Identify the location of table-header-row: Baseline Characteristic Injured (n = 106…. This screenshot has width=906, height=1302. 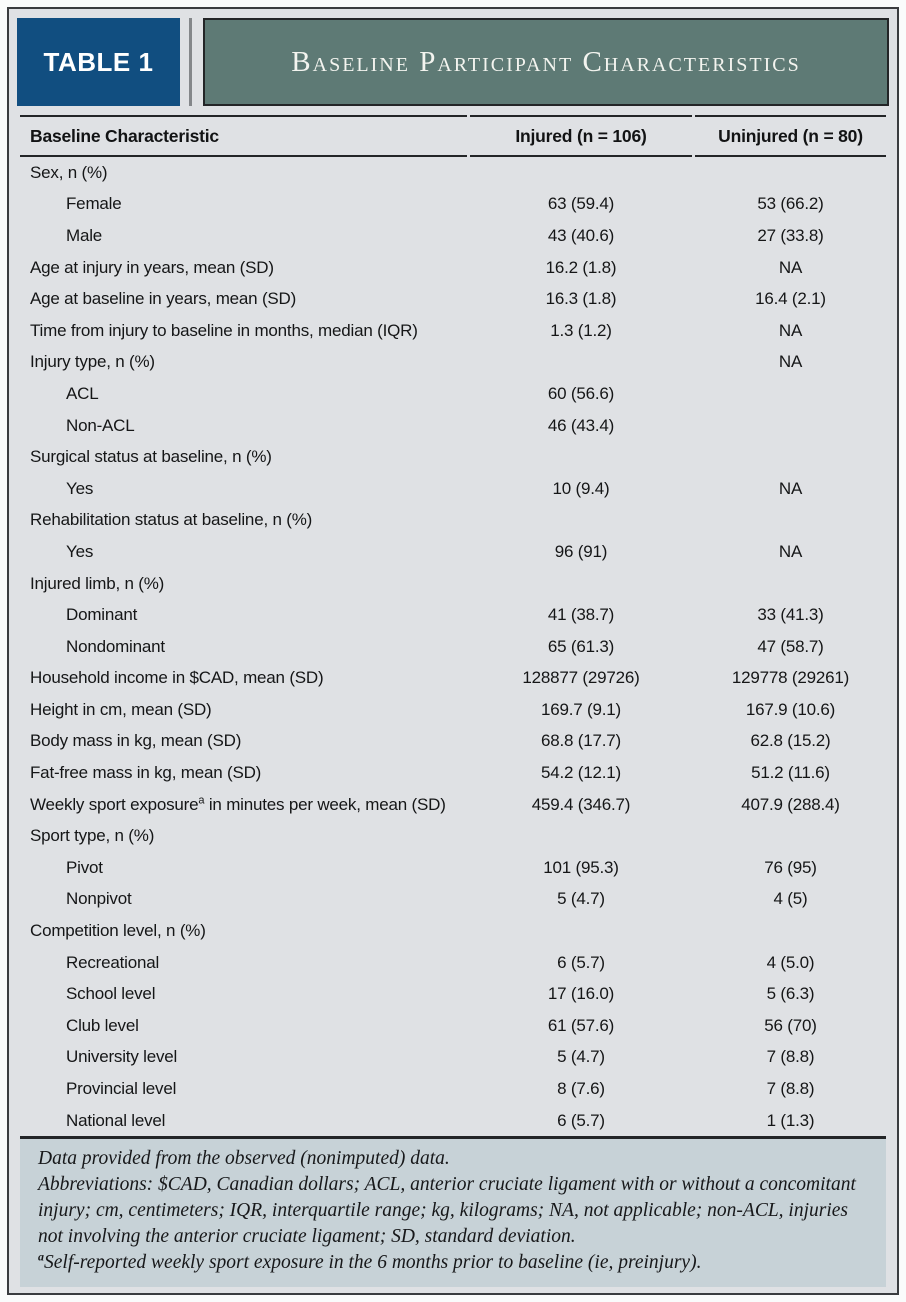
(453, 136).